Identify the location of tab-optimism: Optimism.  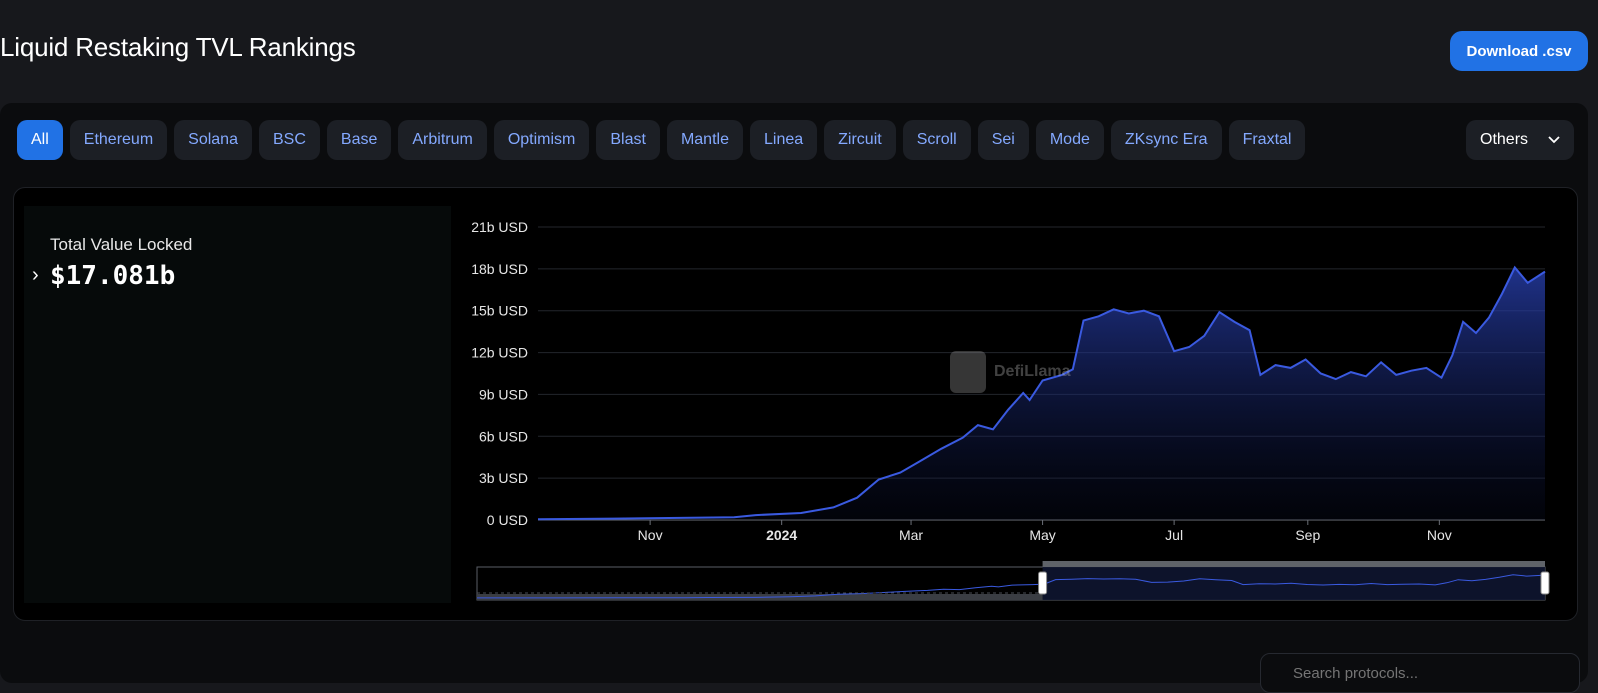
(541, 140).